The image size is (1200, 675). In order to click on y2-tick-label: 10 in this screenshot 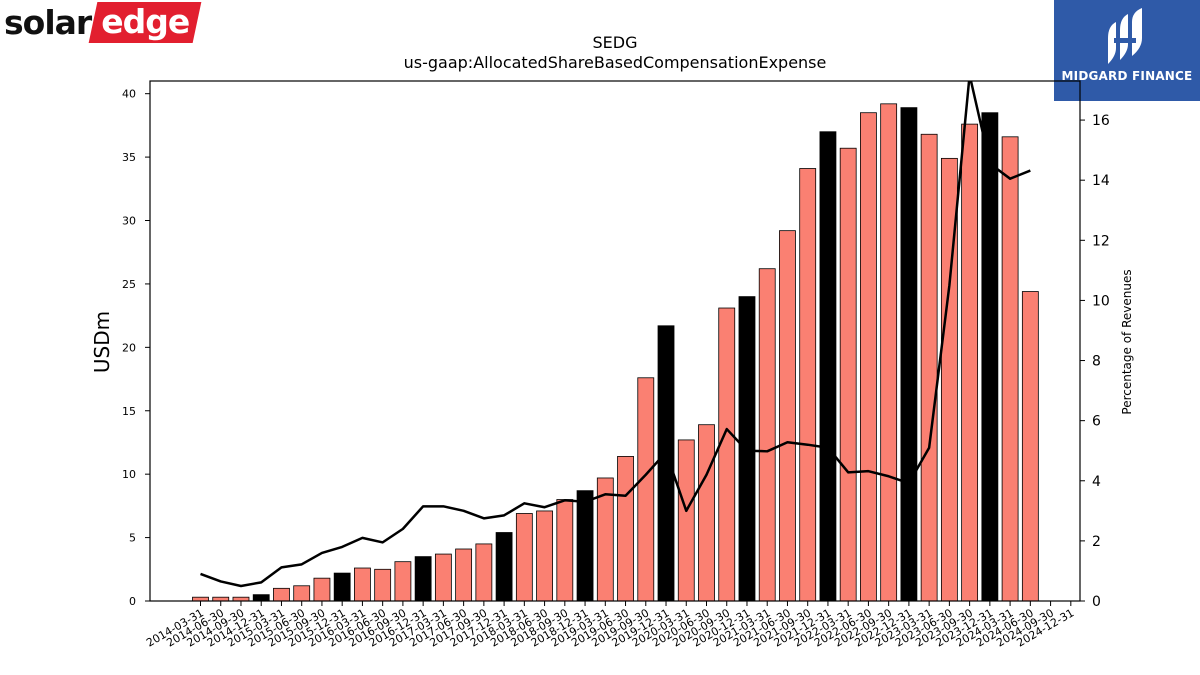, I will do `click(1101, 301)`.